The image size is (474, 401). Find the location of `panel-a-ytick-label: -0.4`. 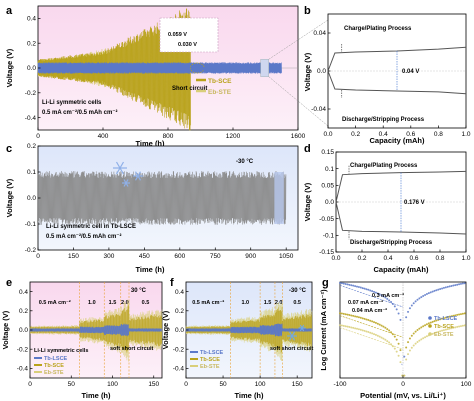

panel-a-ytick-label: -0.4 is located at coordinates (31, 118).